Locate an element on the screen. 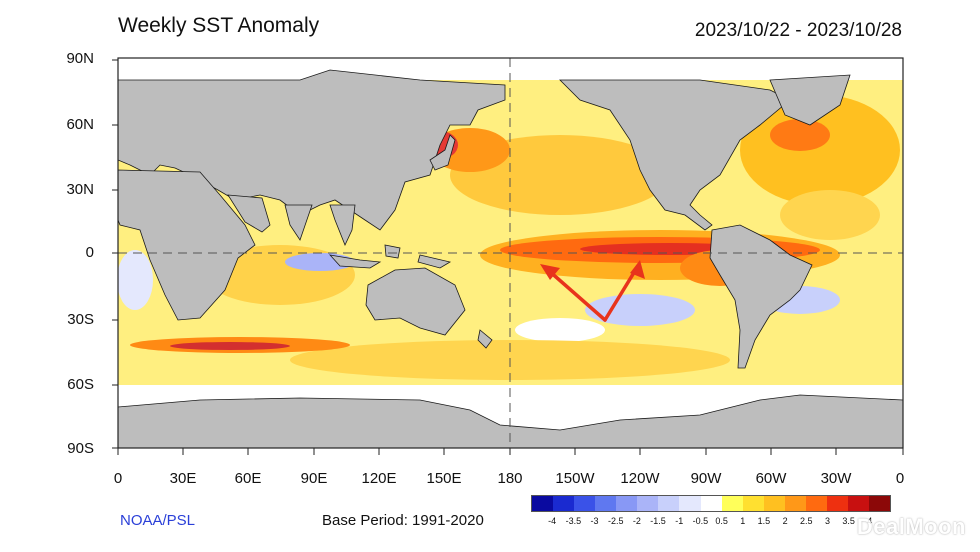 The height and width of the screenshot is (552, 980). colorbar-tick-label: -3 is located at coordinates (594, 521).